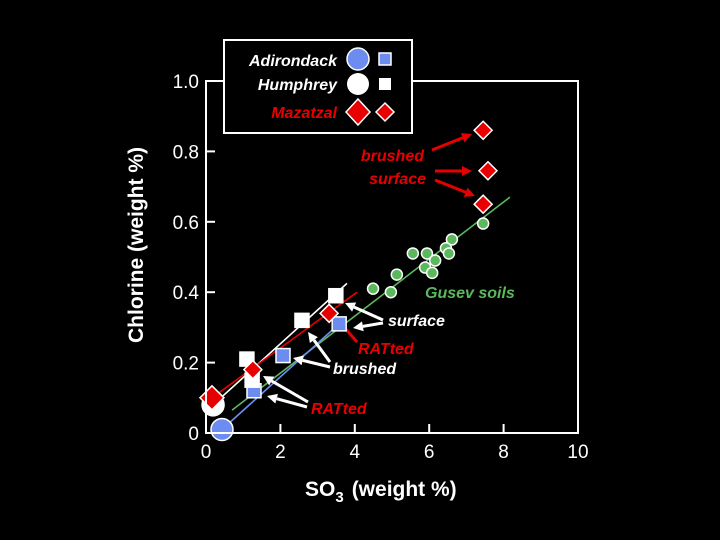 This screenshot has height=540, width=720. Describe the element at coordinates (385, 112) in the screenshot. I see `legend-mazatzal-diamond` at that location.